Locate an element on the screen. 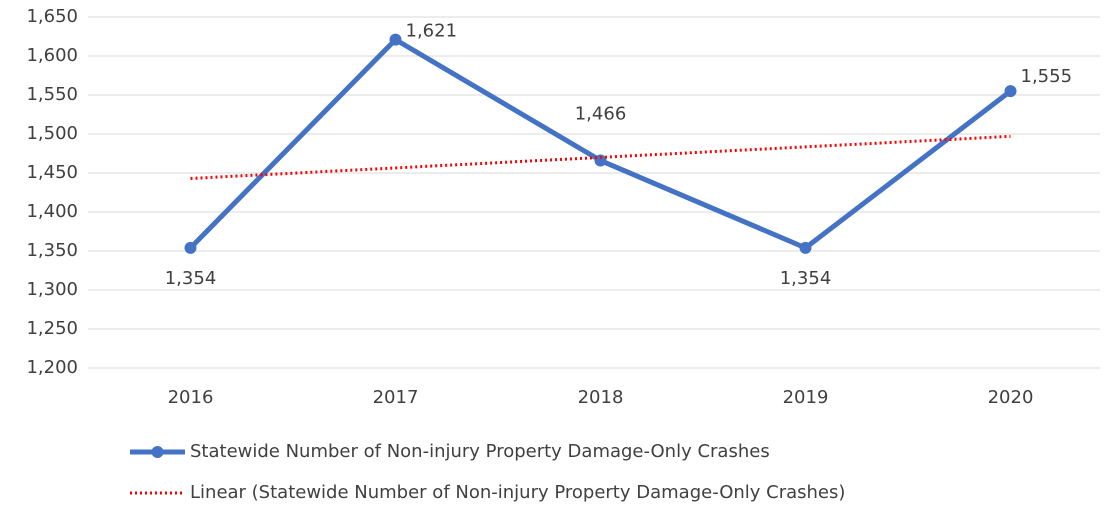 This screenshot has height=515, width=1109. y-tick-label: 1,200 is located at coordinates (52, 367).